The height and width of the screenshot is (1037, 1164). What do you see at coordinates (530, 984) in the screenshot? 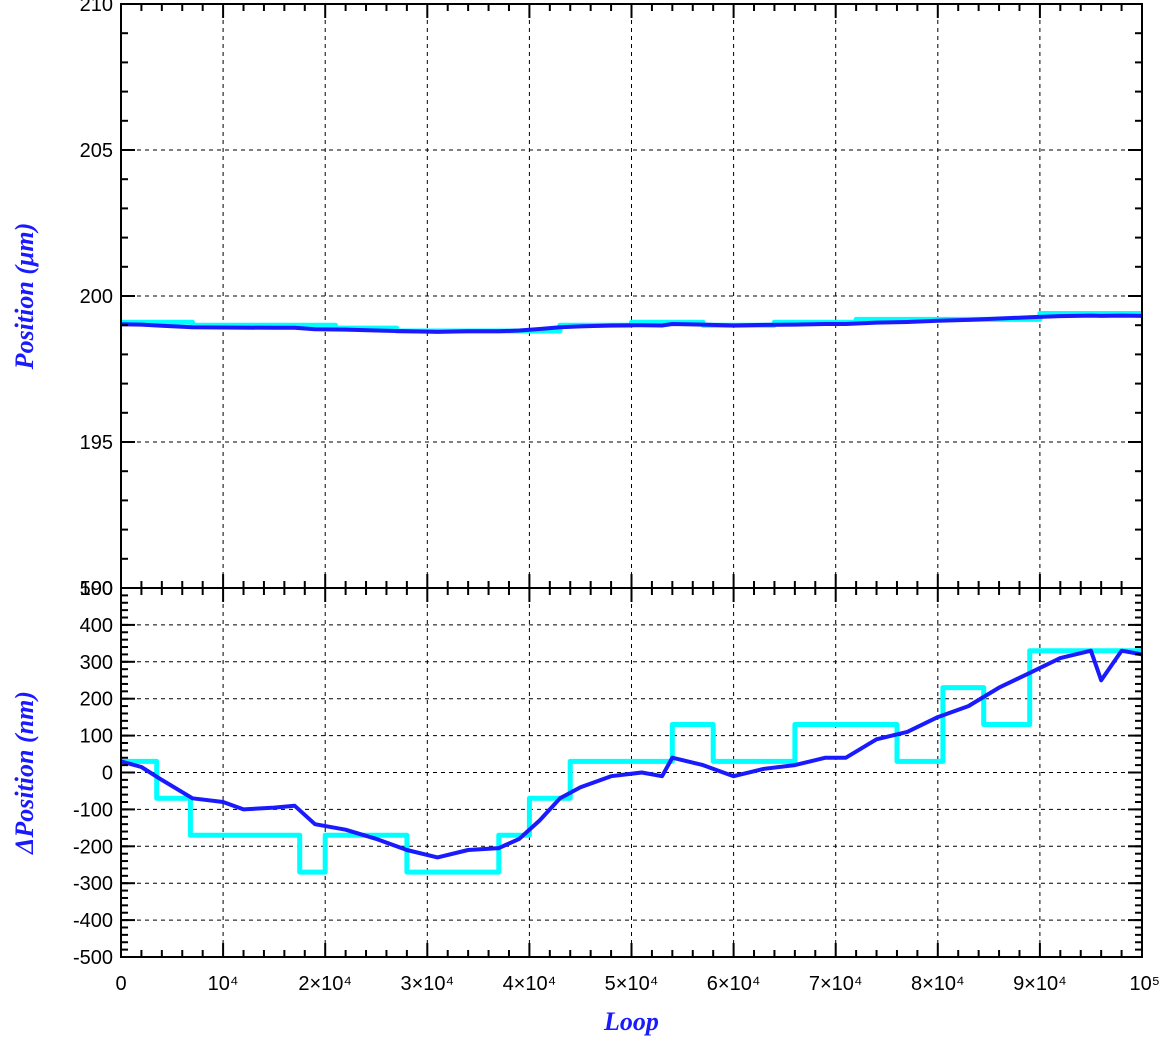
I see `x-tick-label: 4×10⁴` at bounding box center [530, 984].